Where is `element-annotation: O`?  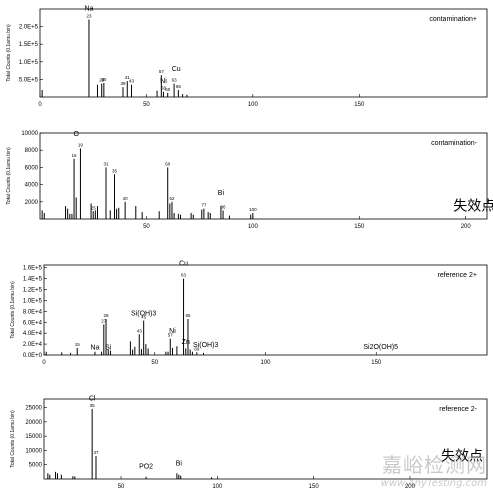 element-annotation: O is located at coordinates (76, 134).